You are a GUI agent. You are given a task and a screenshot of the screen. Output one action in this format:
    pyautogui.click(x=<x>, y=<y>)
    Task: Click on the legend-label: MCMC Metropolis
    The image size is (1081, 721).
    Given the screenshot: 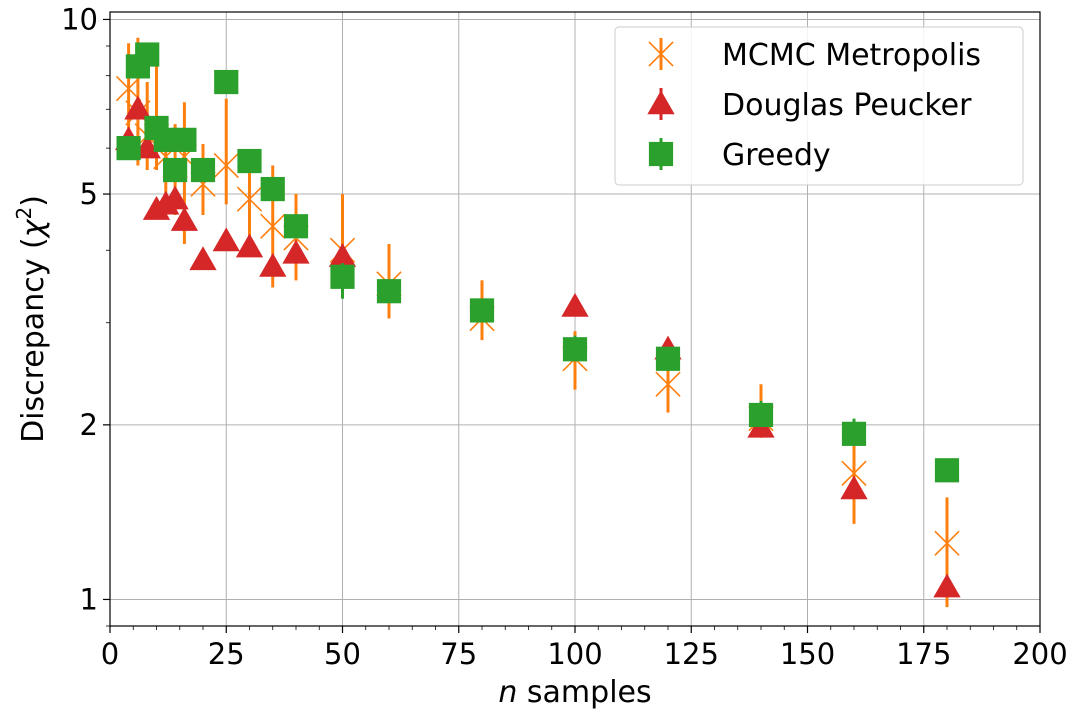 What is the action you would take?
    pyautogui.click(x=851, y=55)
    